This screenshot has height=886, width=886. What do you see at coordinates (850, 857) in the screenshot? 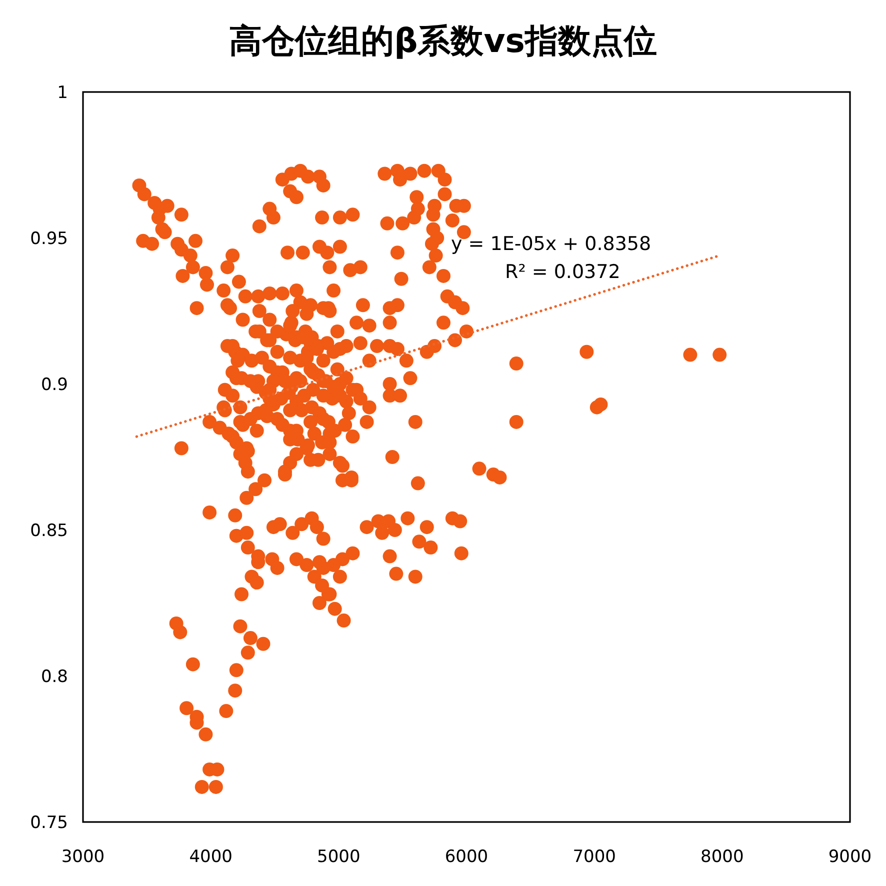
I see `x-tick-label: 9000` at bounding box center [850, 857].